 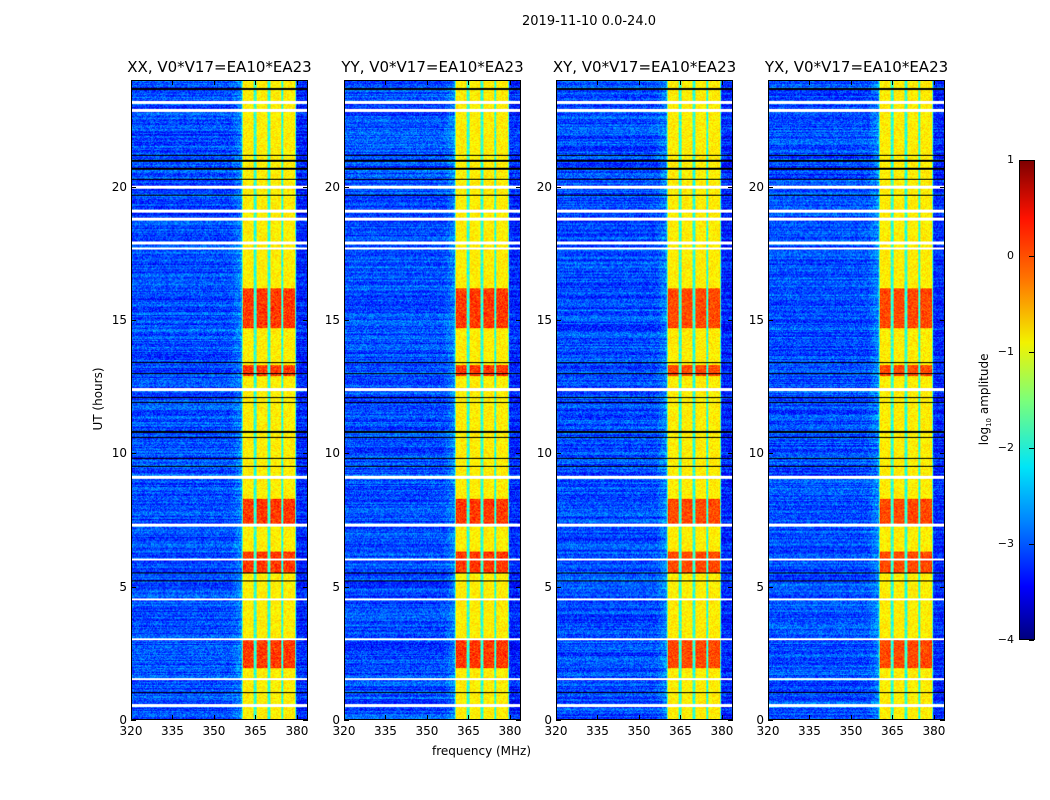 I want to click on panel-title: XX, V0*V17=EA10*EA23, so click(x=219, y=67).